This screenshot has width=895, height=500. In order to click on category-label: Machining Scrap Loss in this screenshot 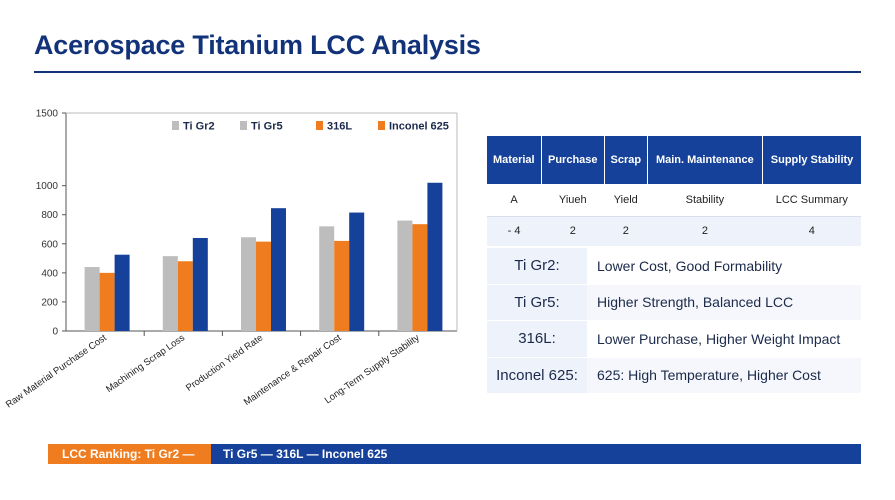, I will do `click(145, 363)`.